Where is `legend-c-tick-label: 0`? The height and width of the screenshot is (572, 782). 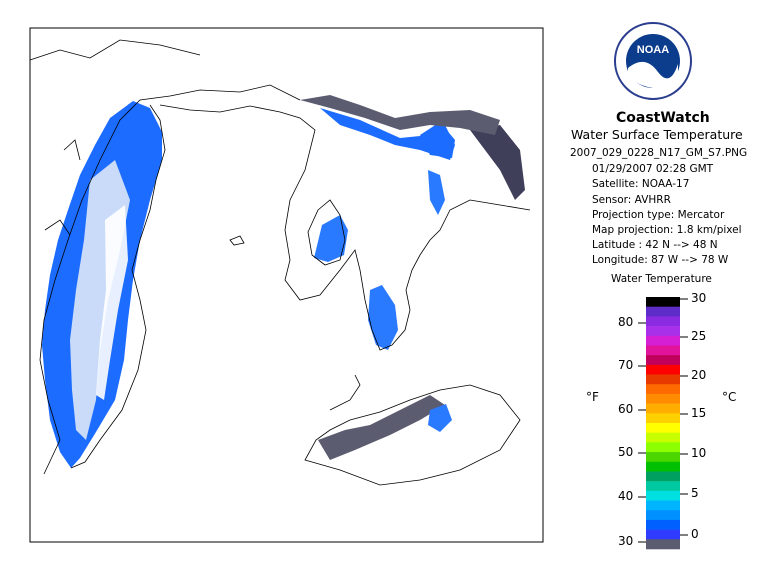
legend-c-tick-label: 0 is located at coordinates (695, 534).